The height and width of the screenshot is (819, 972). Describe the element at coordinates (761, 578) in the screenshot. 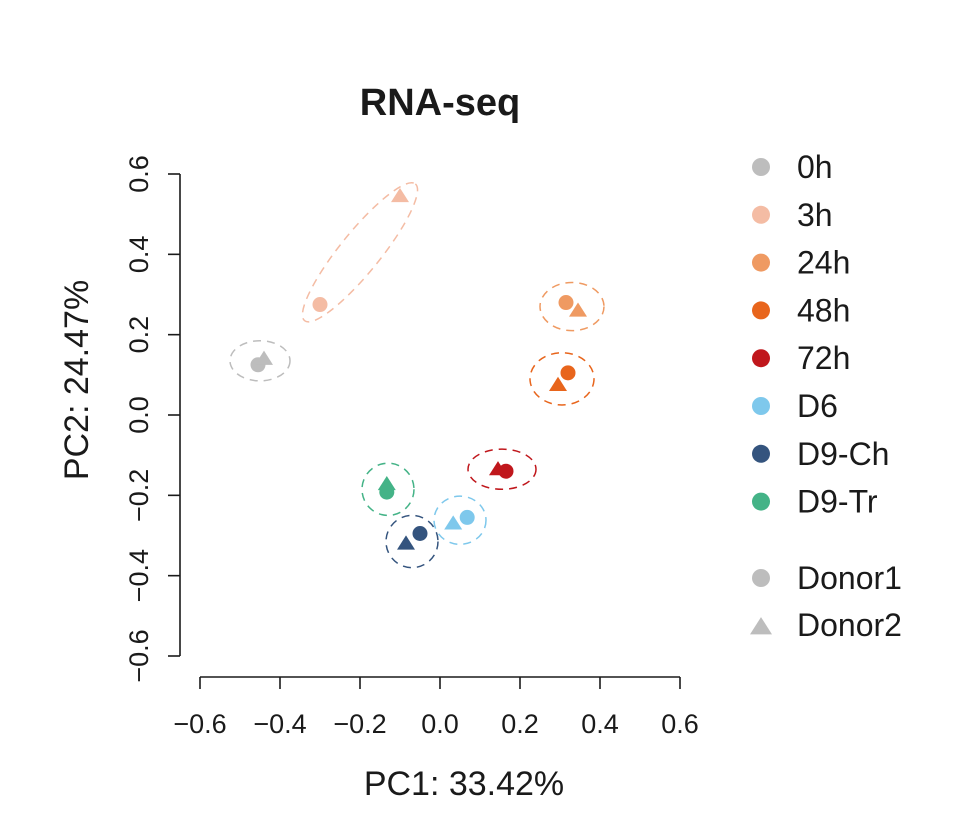

I see `legend-marker-donor1` at that location.